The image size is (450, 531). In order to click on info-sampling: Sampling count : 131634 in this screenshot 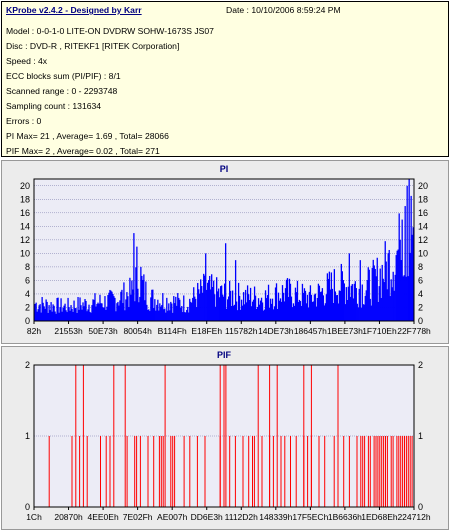, I will do `click(54, 106)`.